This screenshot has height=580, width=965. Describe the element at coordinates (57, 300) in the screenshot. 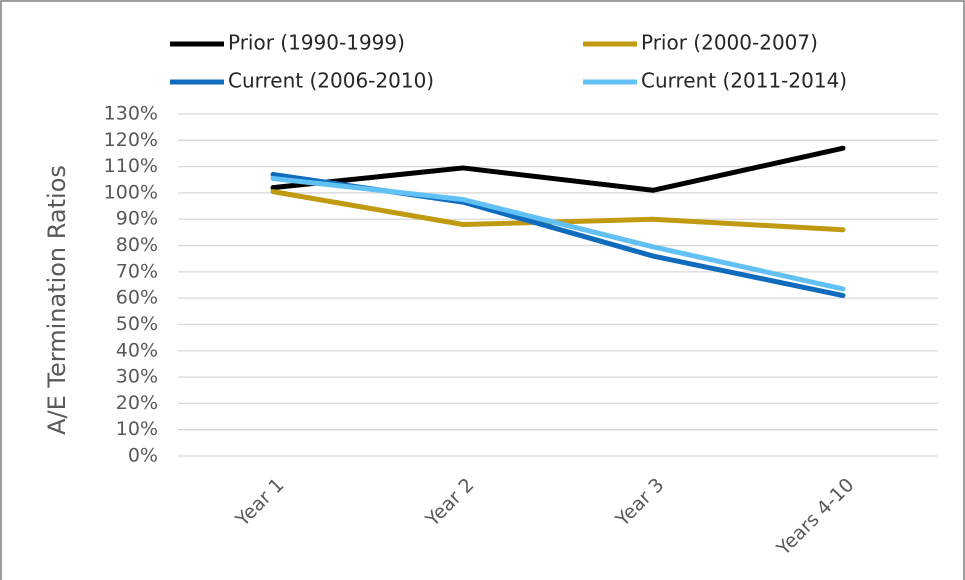

I see `y-axis-title: A/E Termination Ratios` at that location.